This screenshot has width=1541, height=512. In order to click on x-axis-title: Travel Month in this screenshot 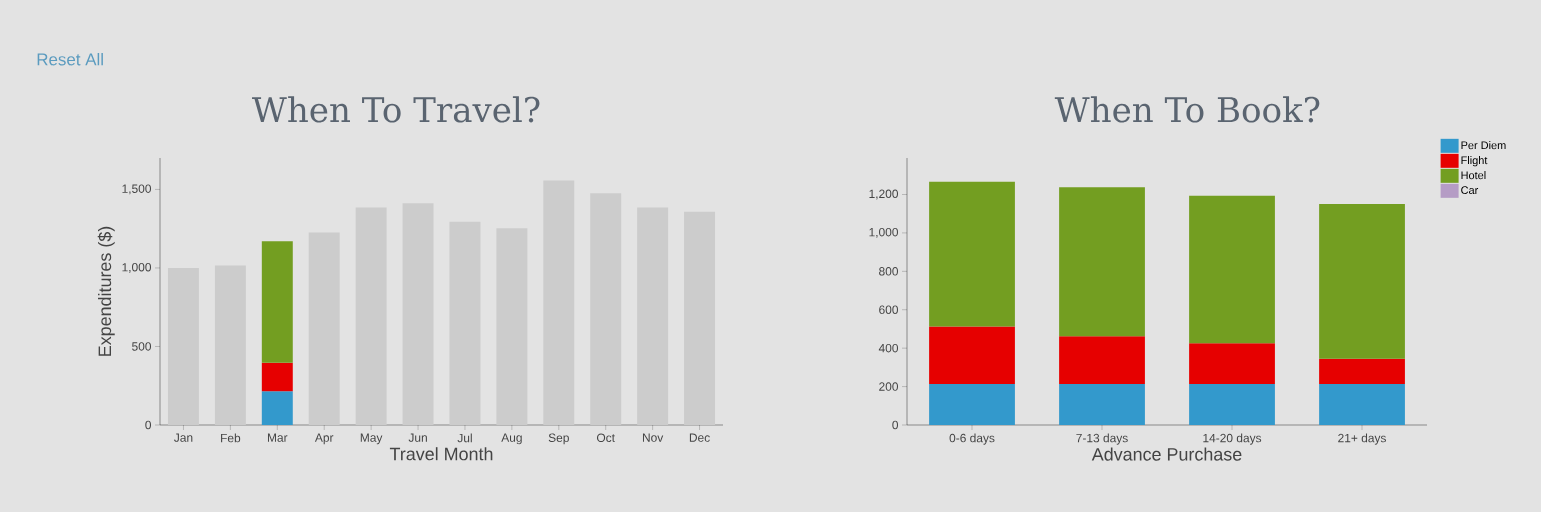, I will do `click(441, 454)`.